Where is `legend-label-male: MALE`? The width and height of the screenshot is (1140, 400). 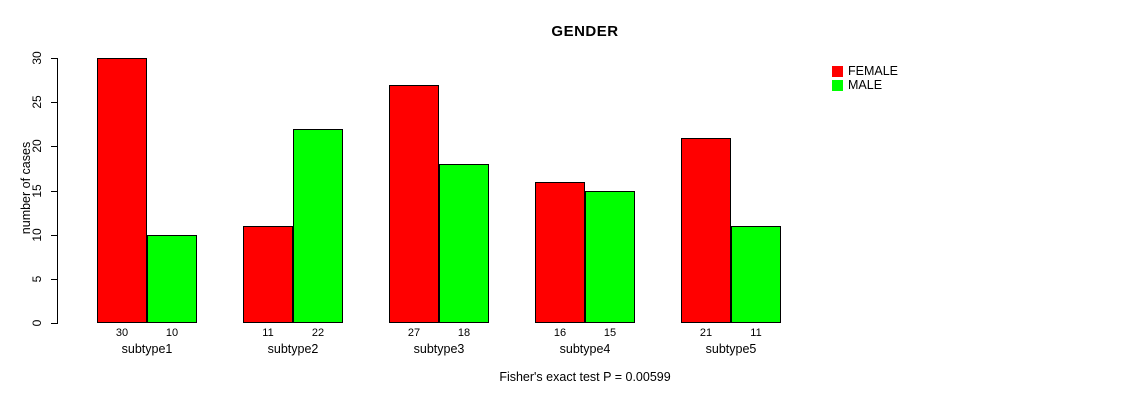
legend-label-male: MALE is located at coordinates (865, 85).